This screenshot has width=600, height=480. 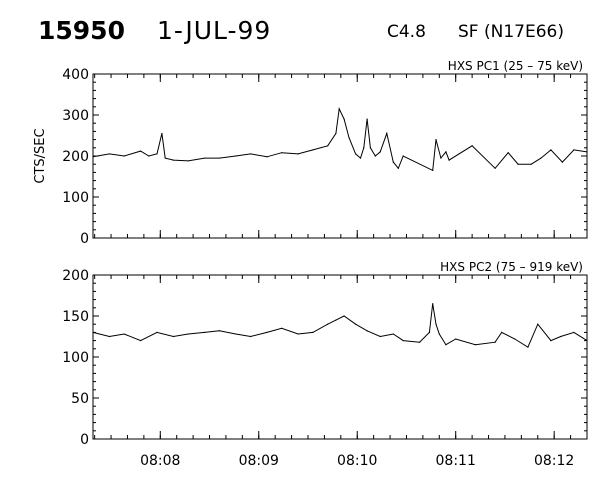 I want to click on x-tick-label: 08:08, so click(x=160, y=461).